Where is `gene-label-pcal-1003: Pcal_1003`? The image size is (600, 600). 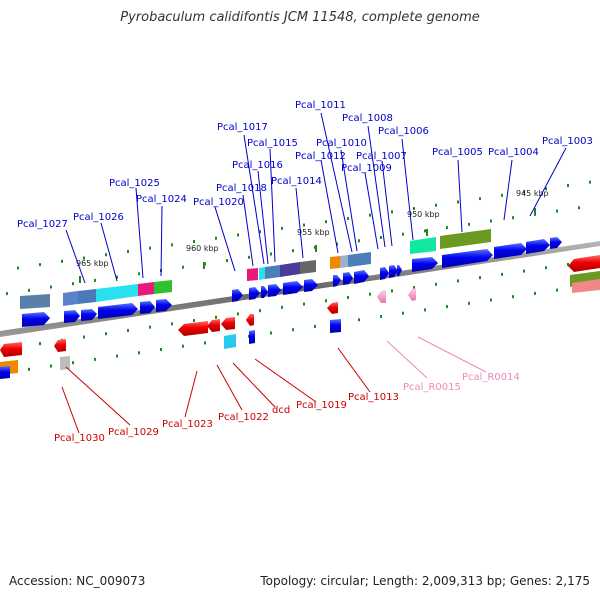
gene-label-pcal-1003: Pcal_1003 is located at coordinates (567, 141).